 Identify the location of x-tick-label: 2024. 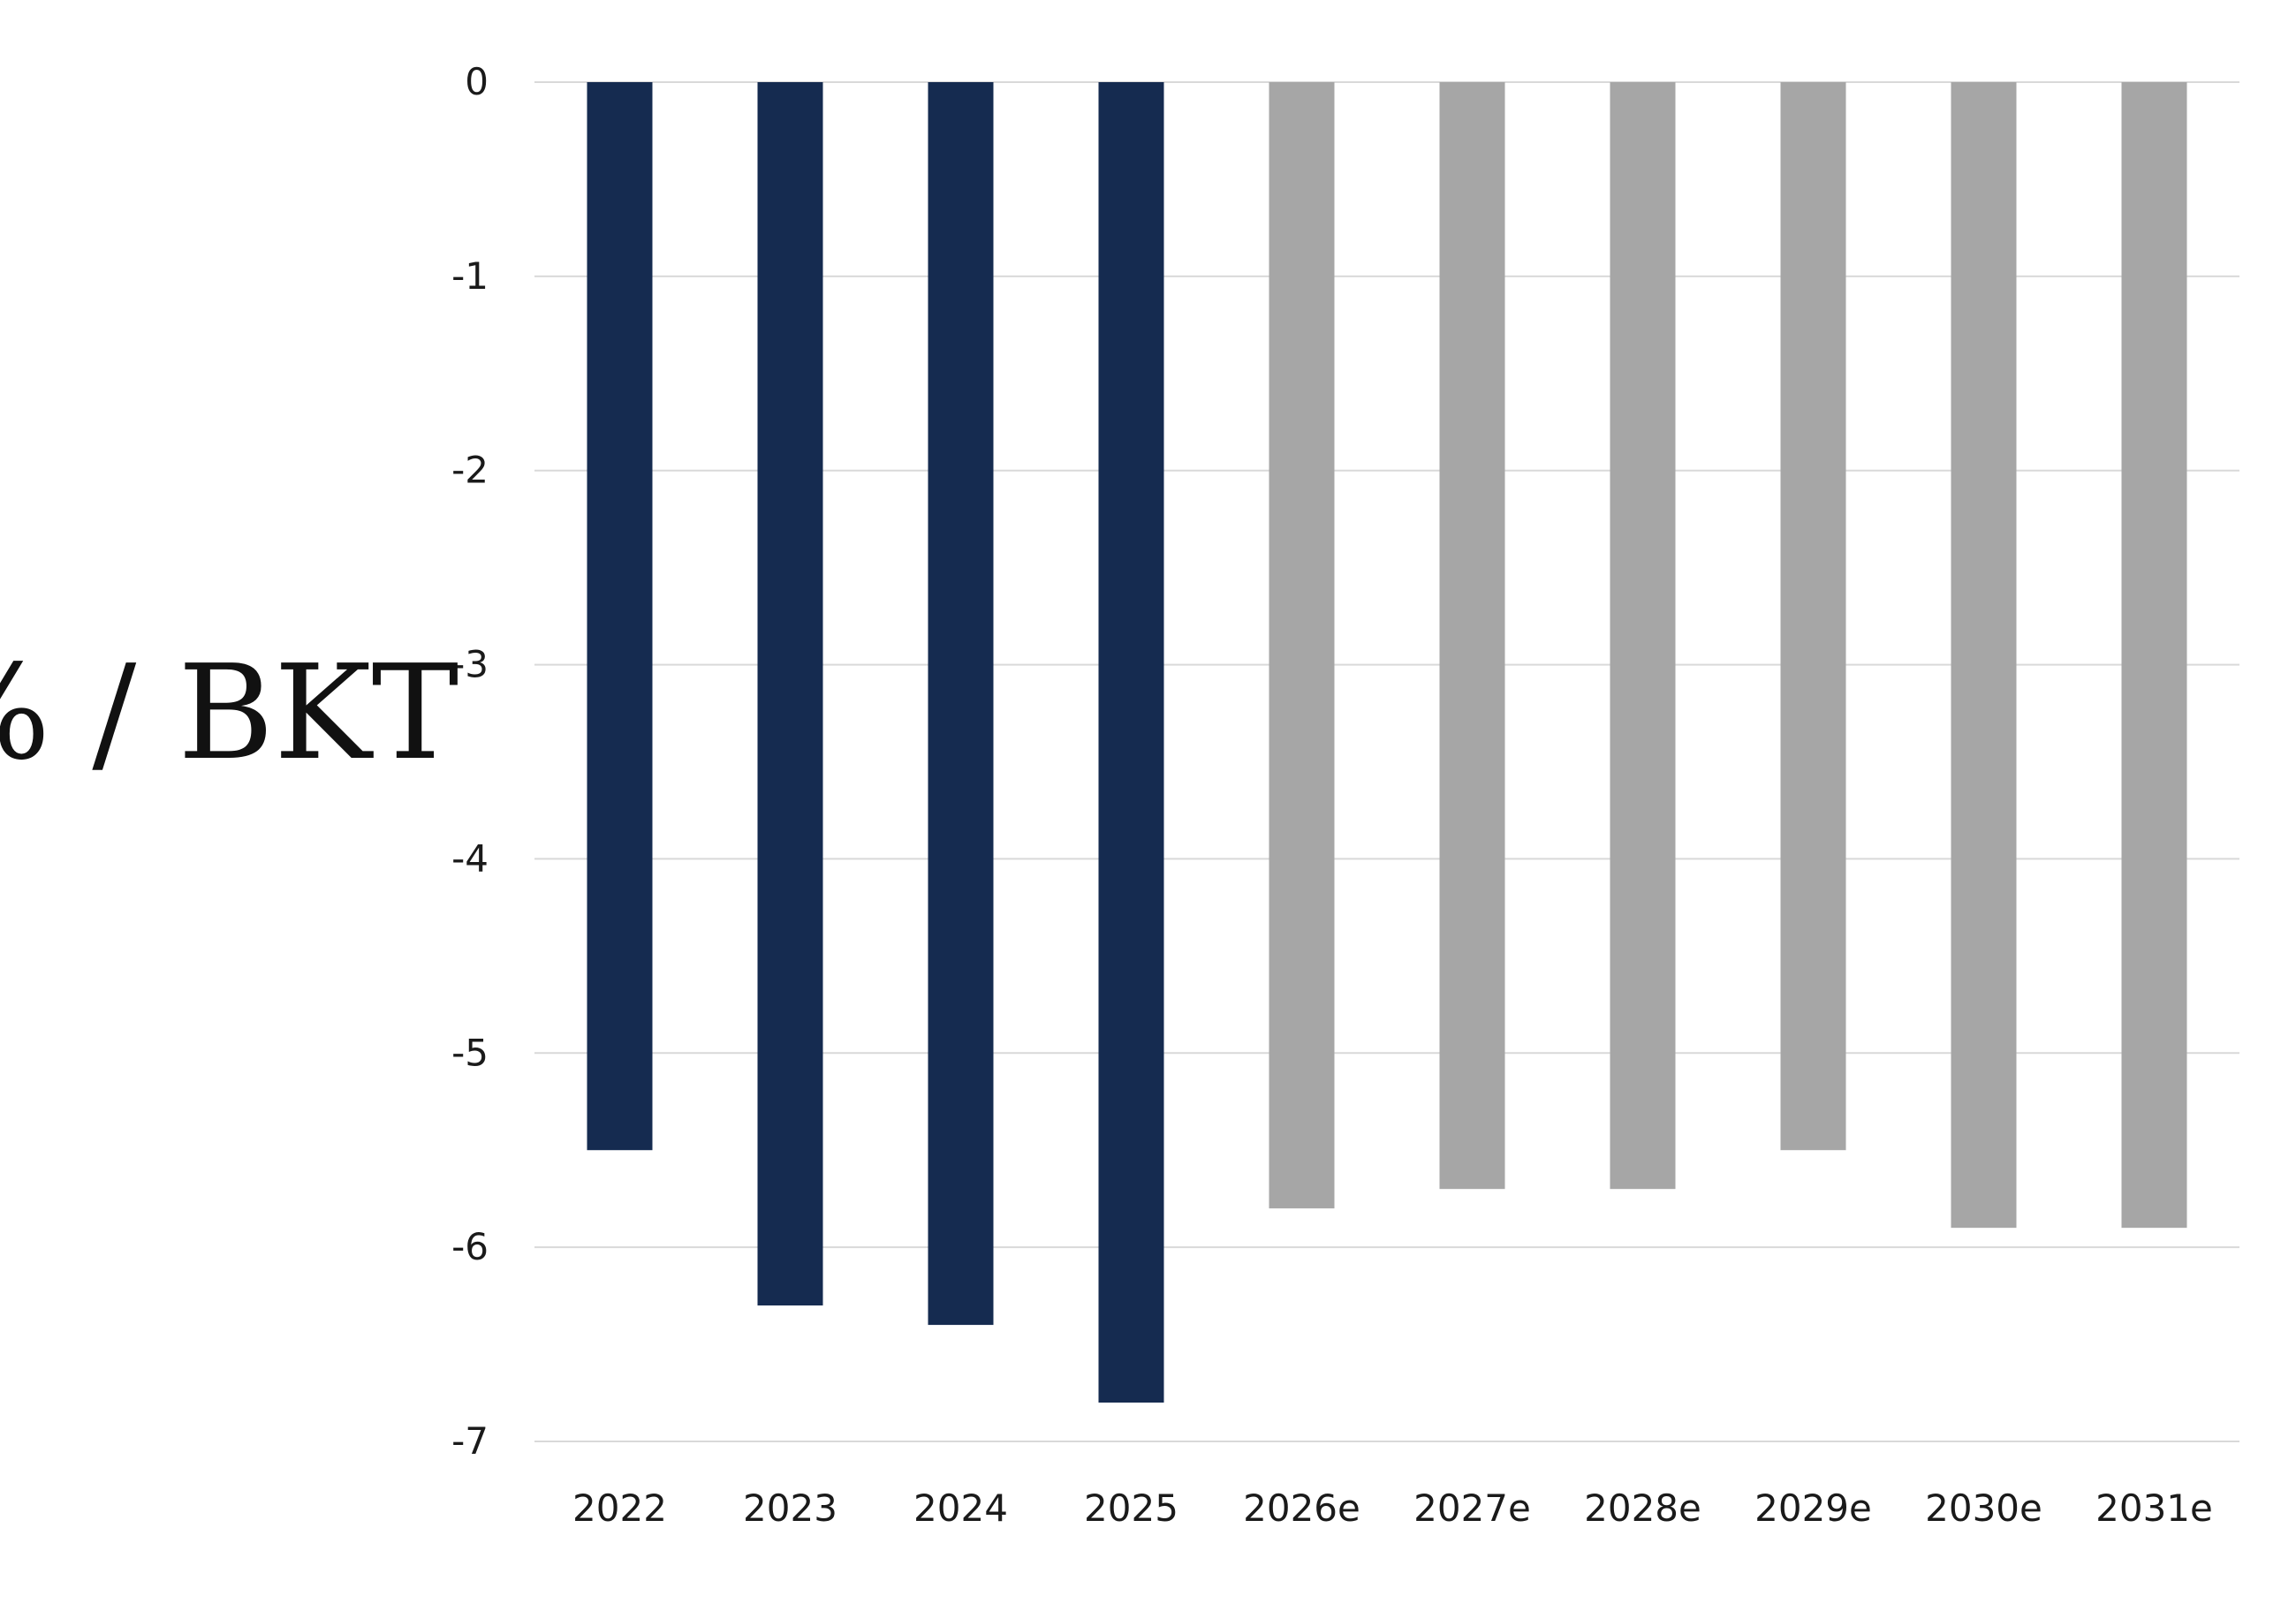
(960, 1508).